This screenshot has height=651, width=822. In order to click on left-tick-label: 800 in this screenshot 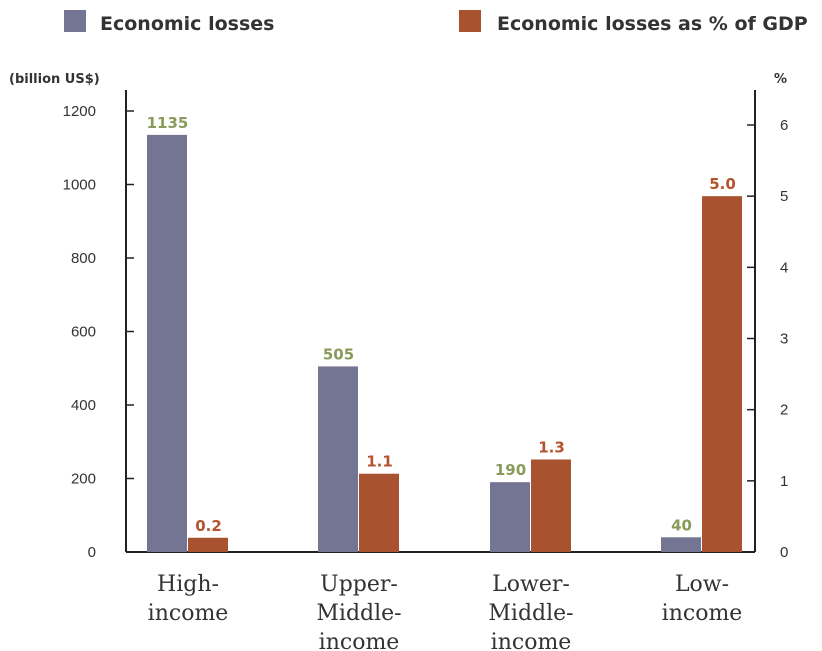, I will do `click(83, 258)`.